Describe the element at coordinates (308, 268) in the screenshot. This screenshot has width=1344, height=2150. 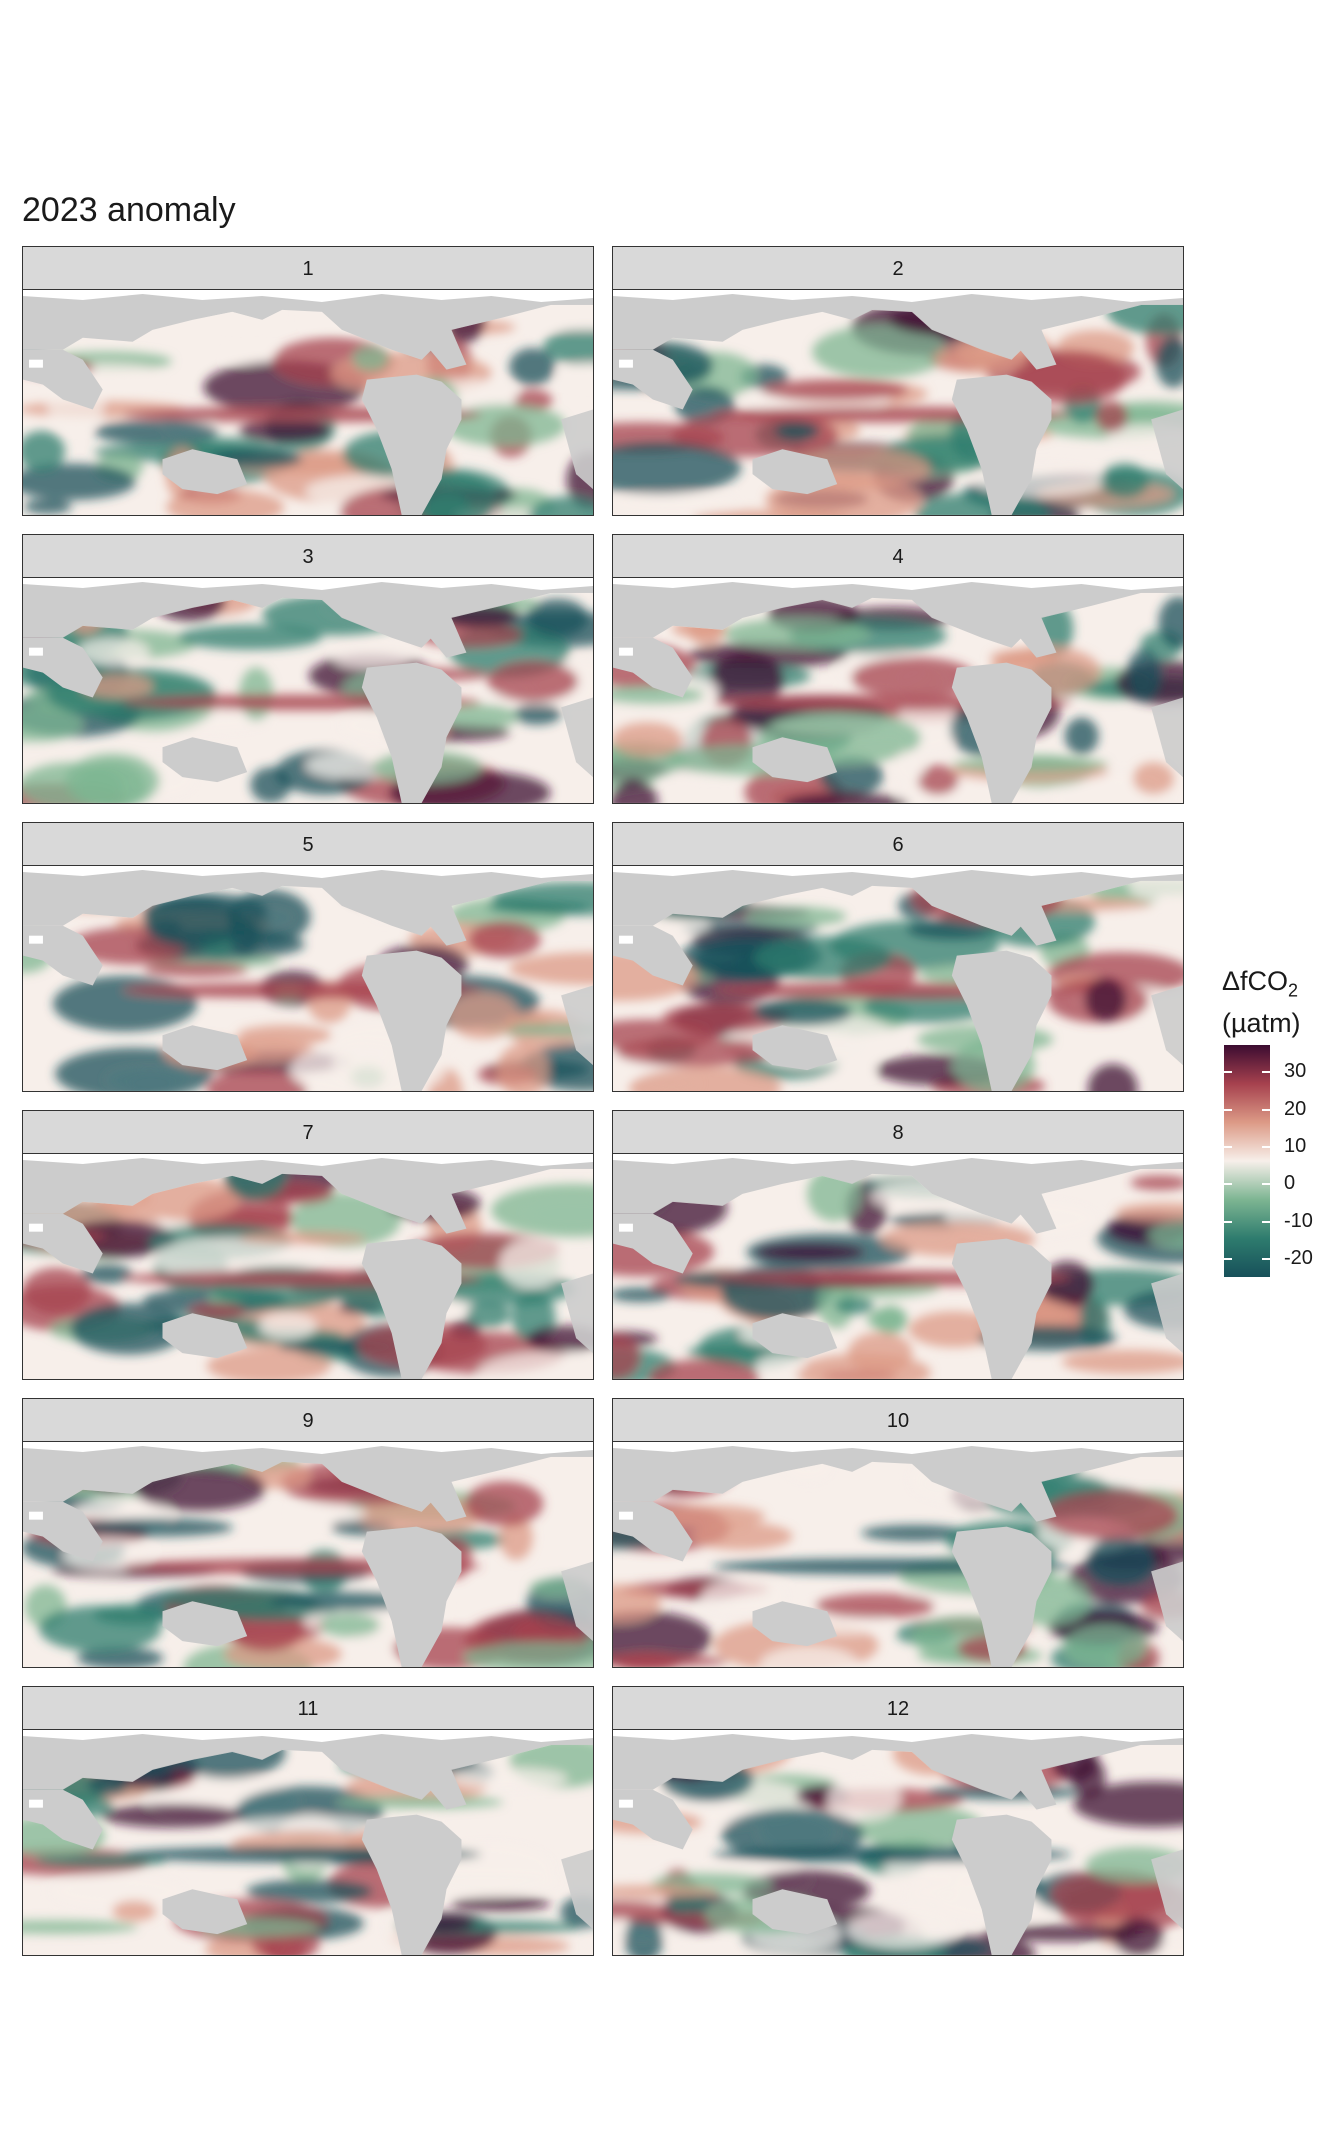
I see `facet-strip-label: 1` at that location.